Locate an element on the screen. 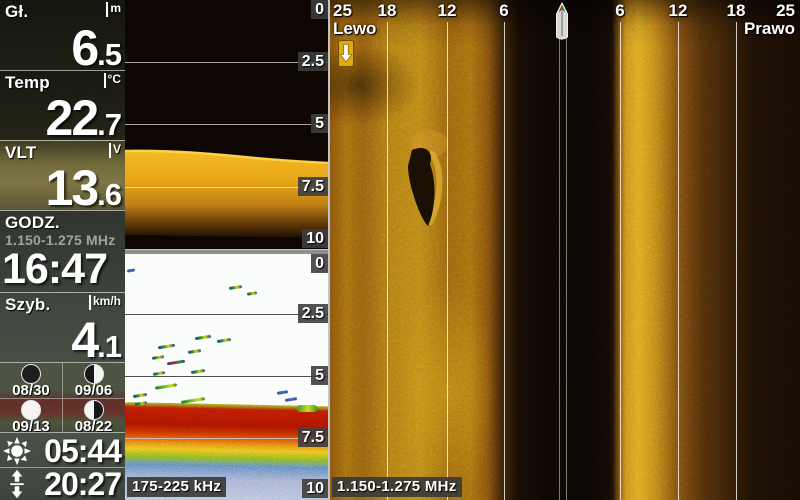 Image resolution: width=800 pixels, height=500 pixels. sunrise-row: 05:44 is located at coordinates (62, 450).